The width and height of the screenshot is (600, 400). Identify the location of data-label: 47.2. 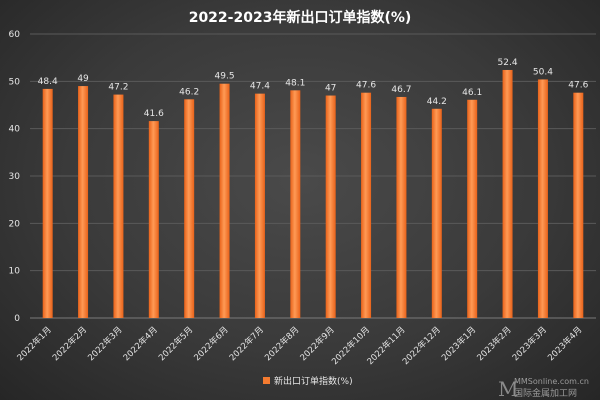
(118, 88).